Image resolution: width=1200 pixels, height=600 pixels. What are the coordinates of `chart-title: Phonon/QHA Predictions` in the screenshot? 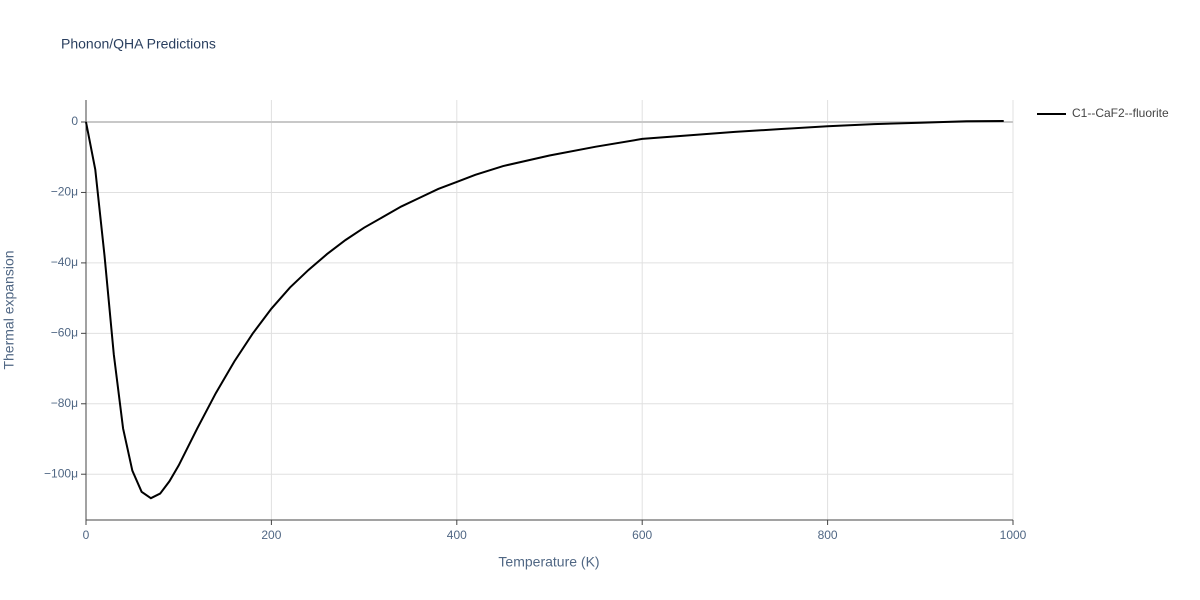 It's located at (138, 44).